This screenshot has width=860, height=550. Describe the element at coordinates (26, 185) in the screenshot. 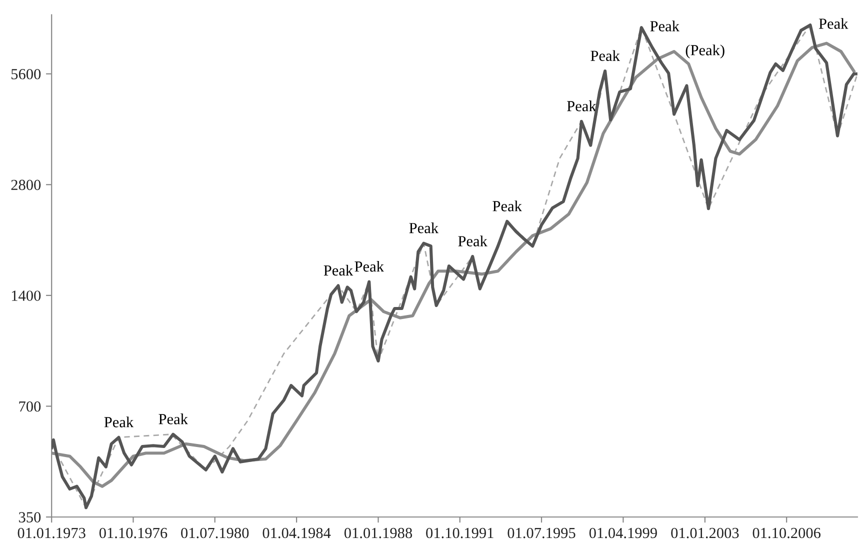

I see `y-tick-label: 2800` at that location.